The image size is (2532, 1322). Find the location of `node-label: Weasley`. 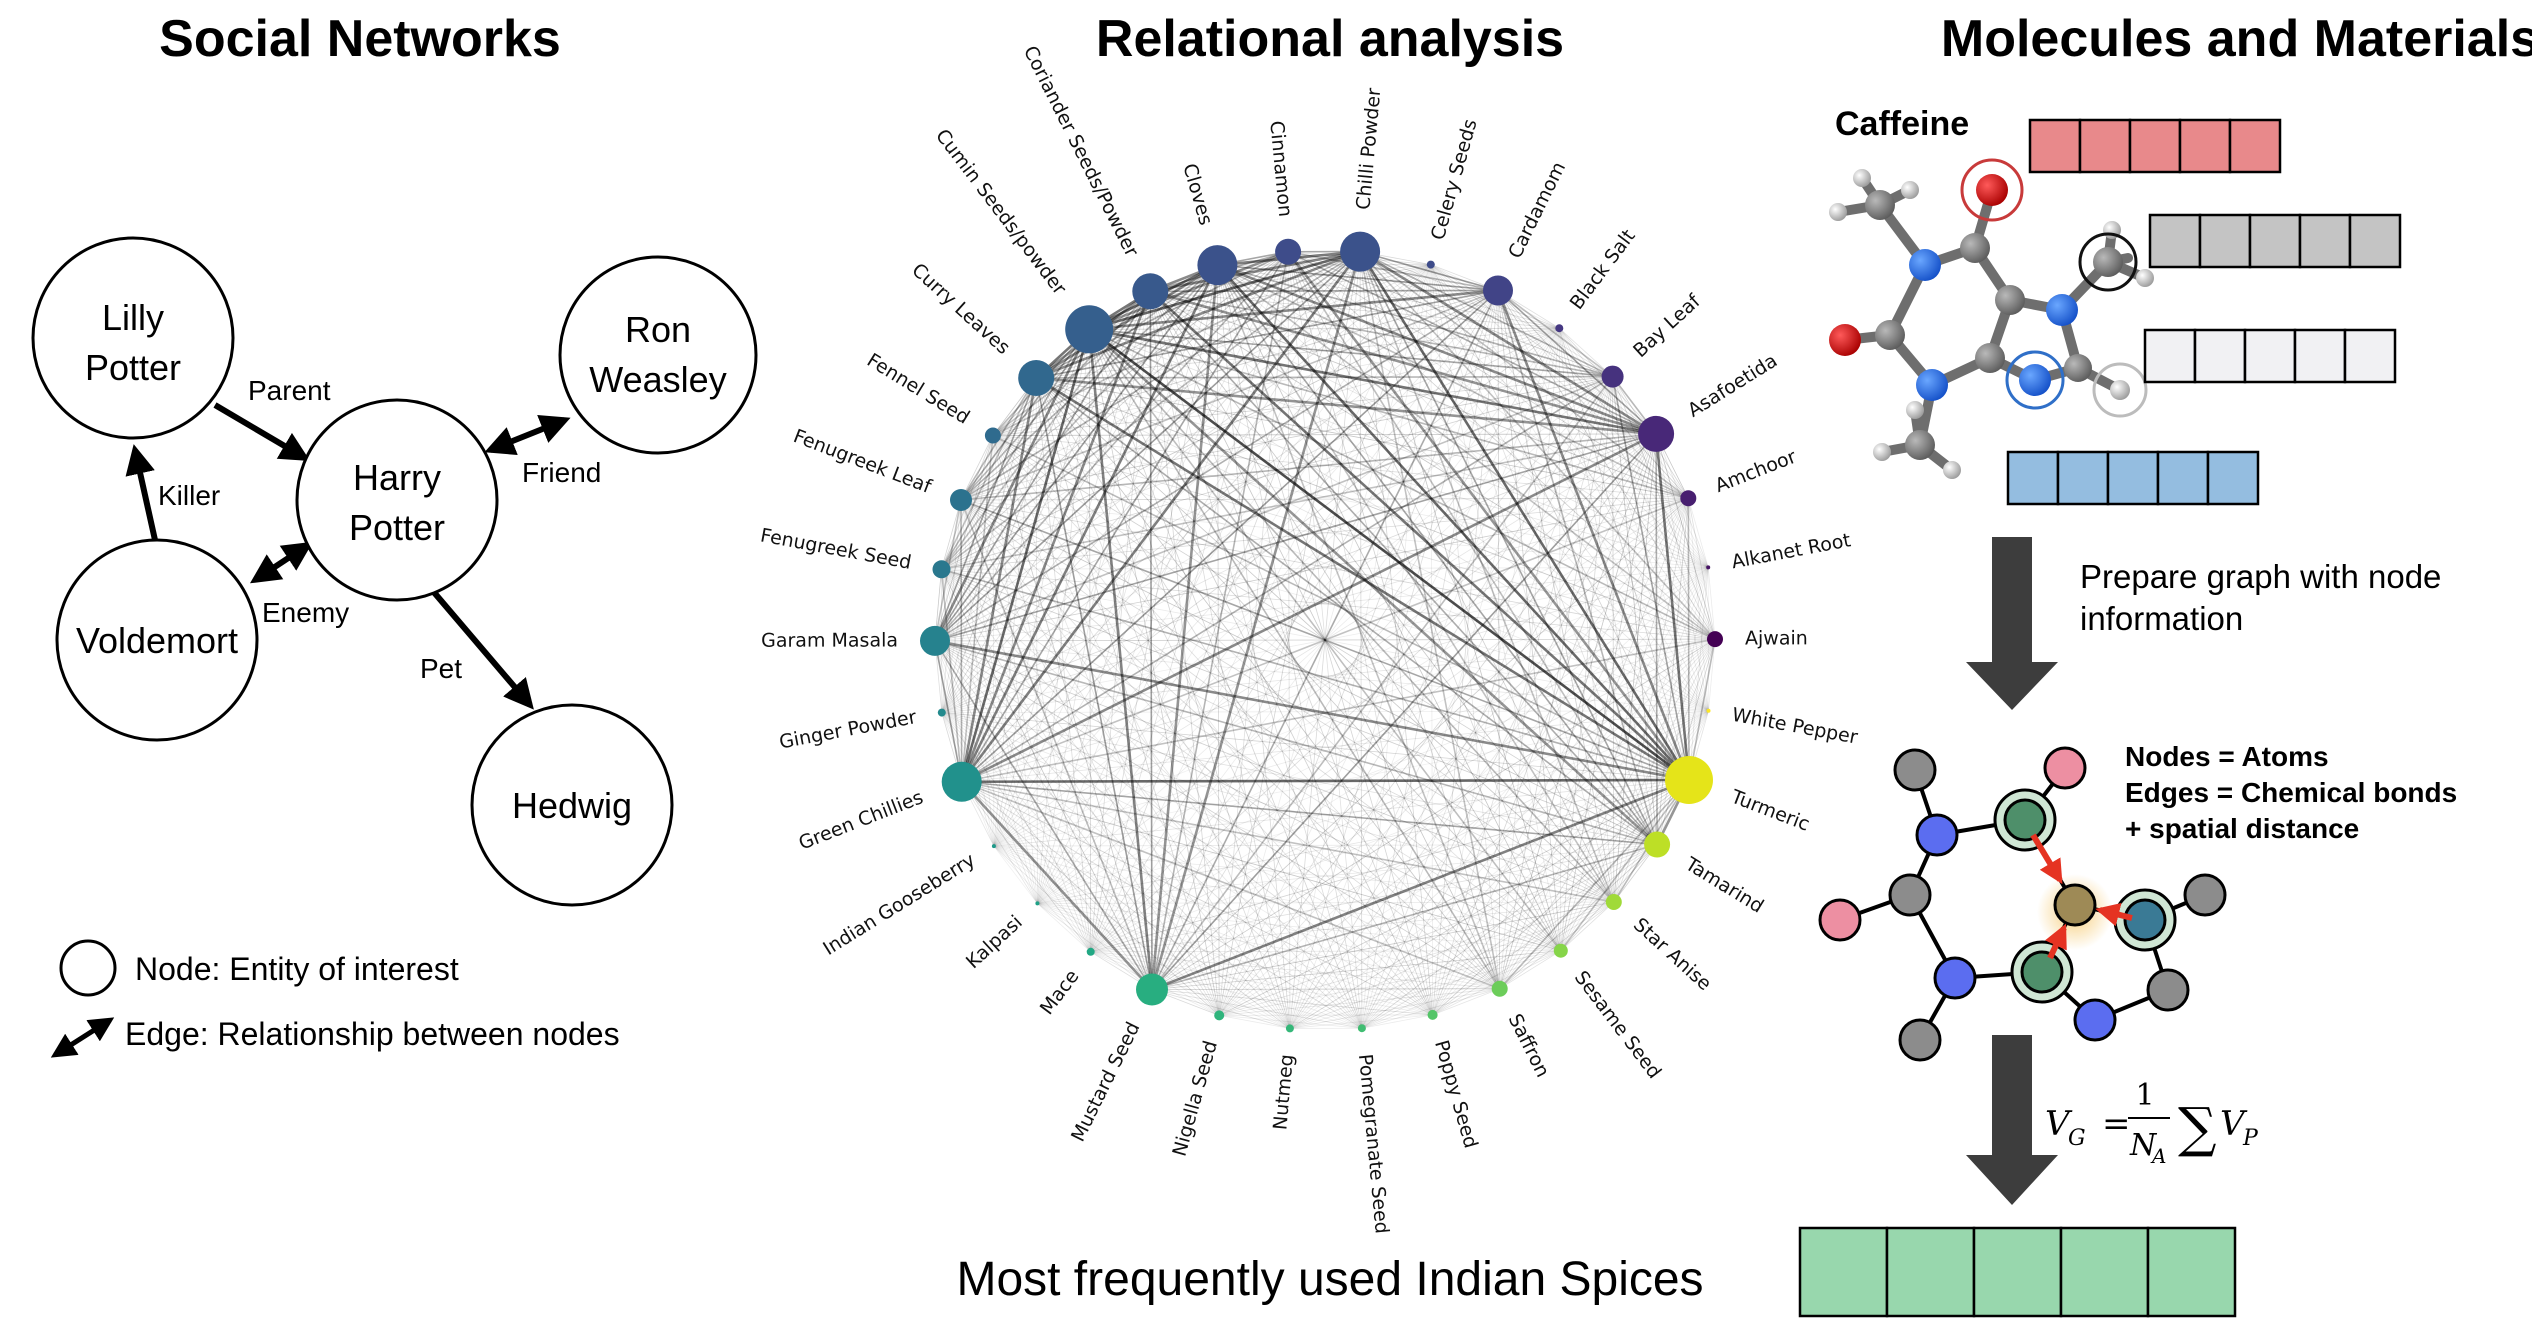

node-label: Weasley is located at coordinates (657, 379).